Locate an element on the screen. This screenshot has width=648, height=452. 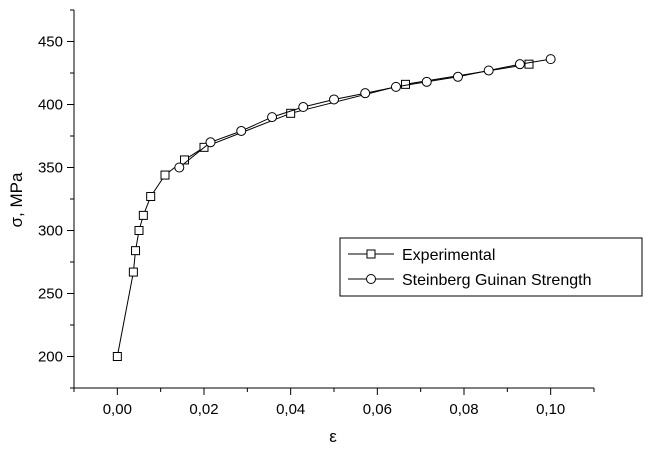
x-tick-label: 0,02 is located at coordinates (203, 409).